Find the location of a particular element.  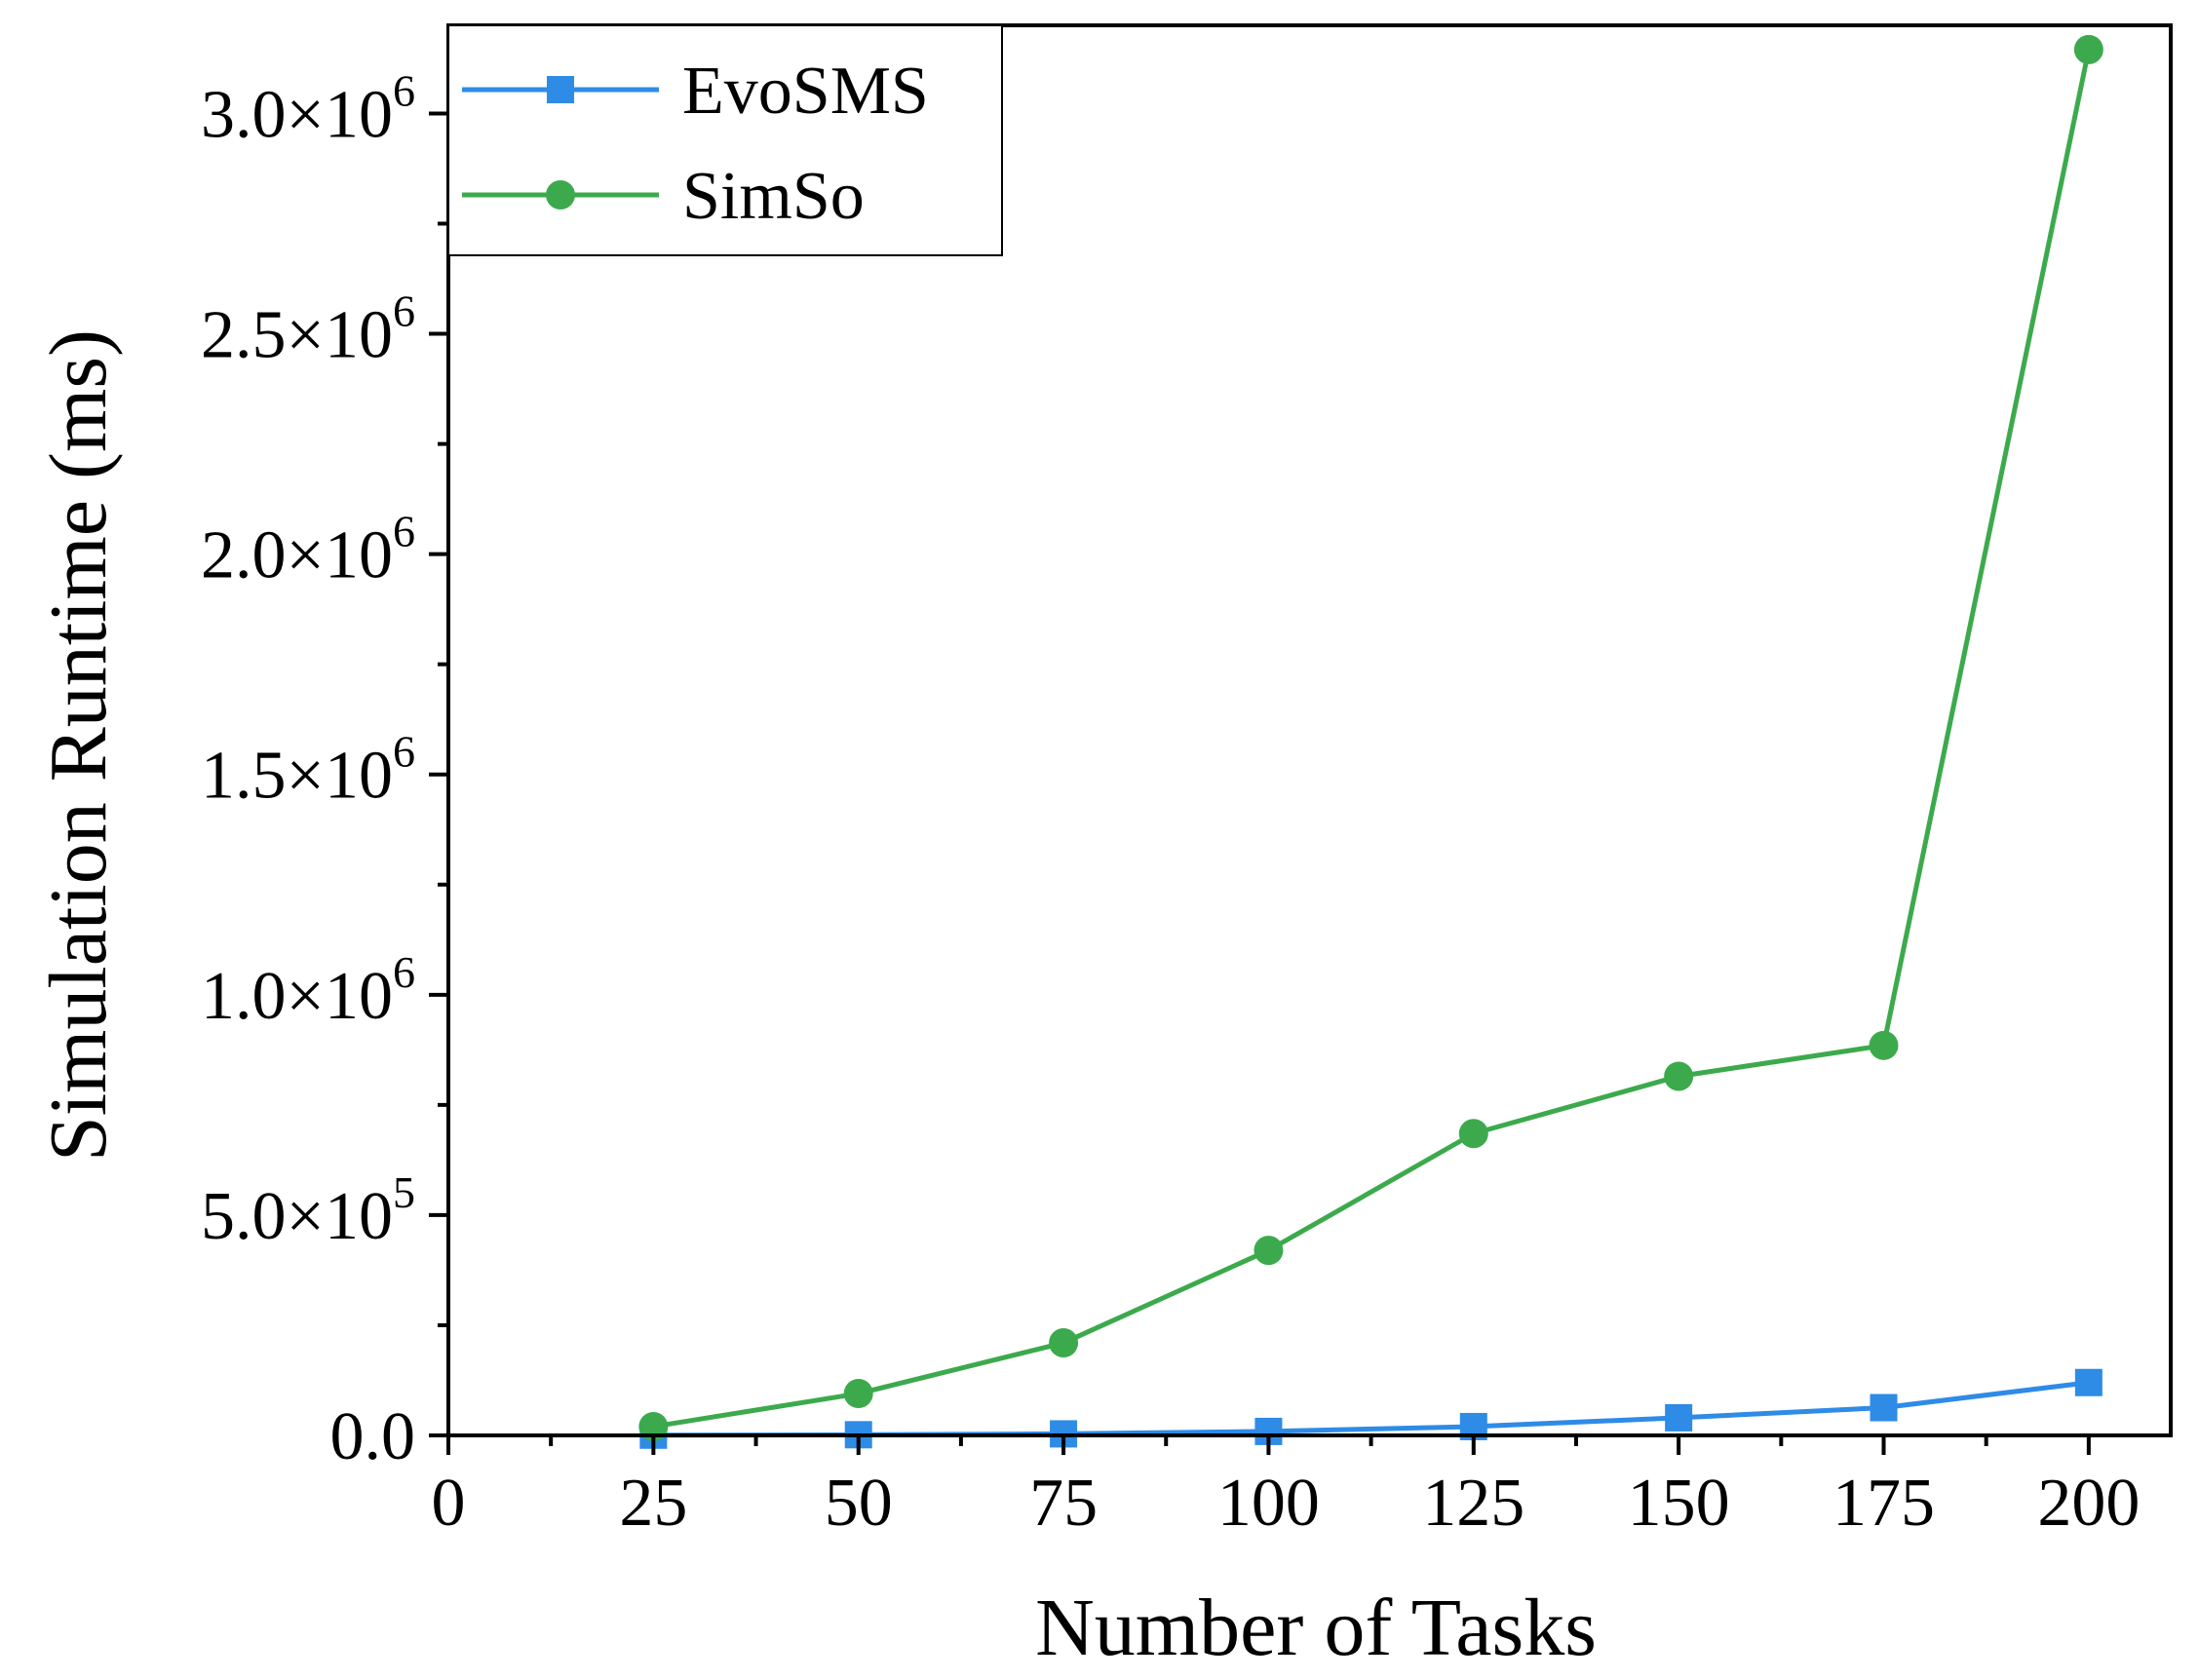

y-tick-label: 2.5×10⁶ is located at coordinates (308, 329).